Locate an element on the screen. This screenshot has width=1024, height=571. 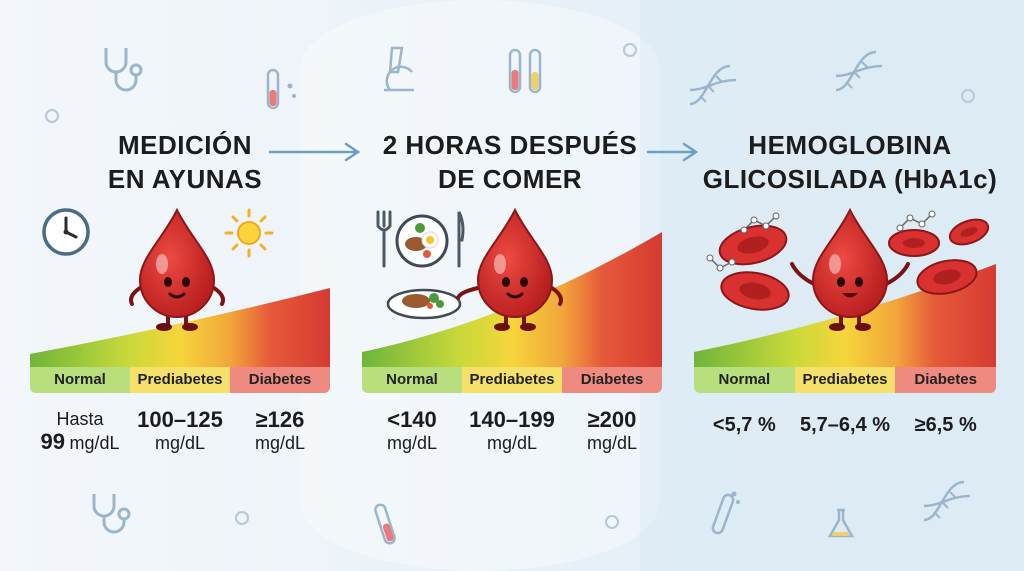
value-diabetes: ≥200 mg/dL is located at coordinates (612, 431).